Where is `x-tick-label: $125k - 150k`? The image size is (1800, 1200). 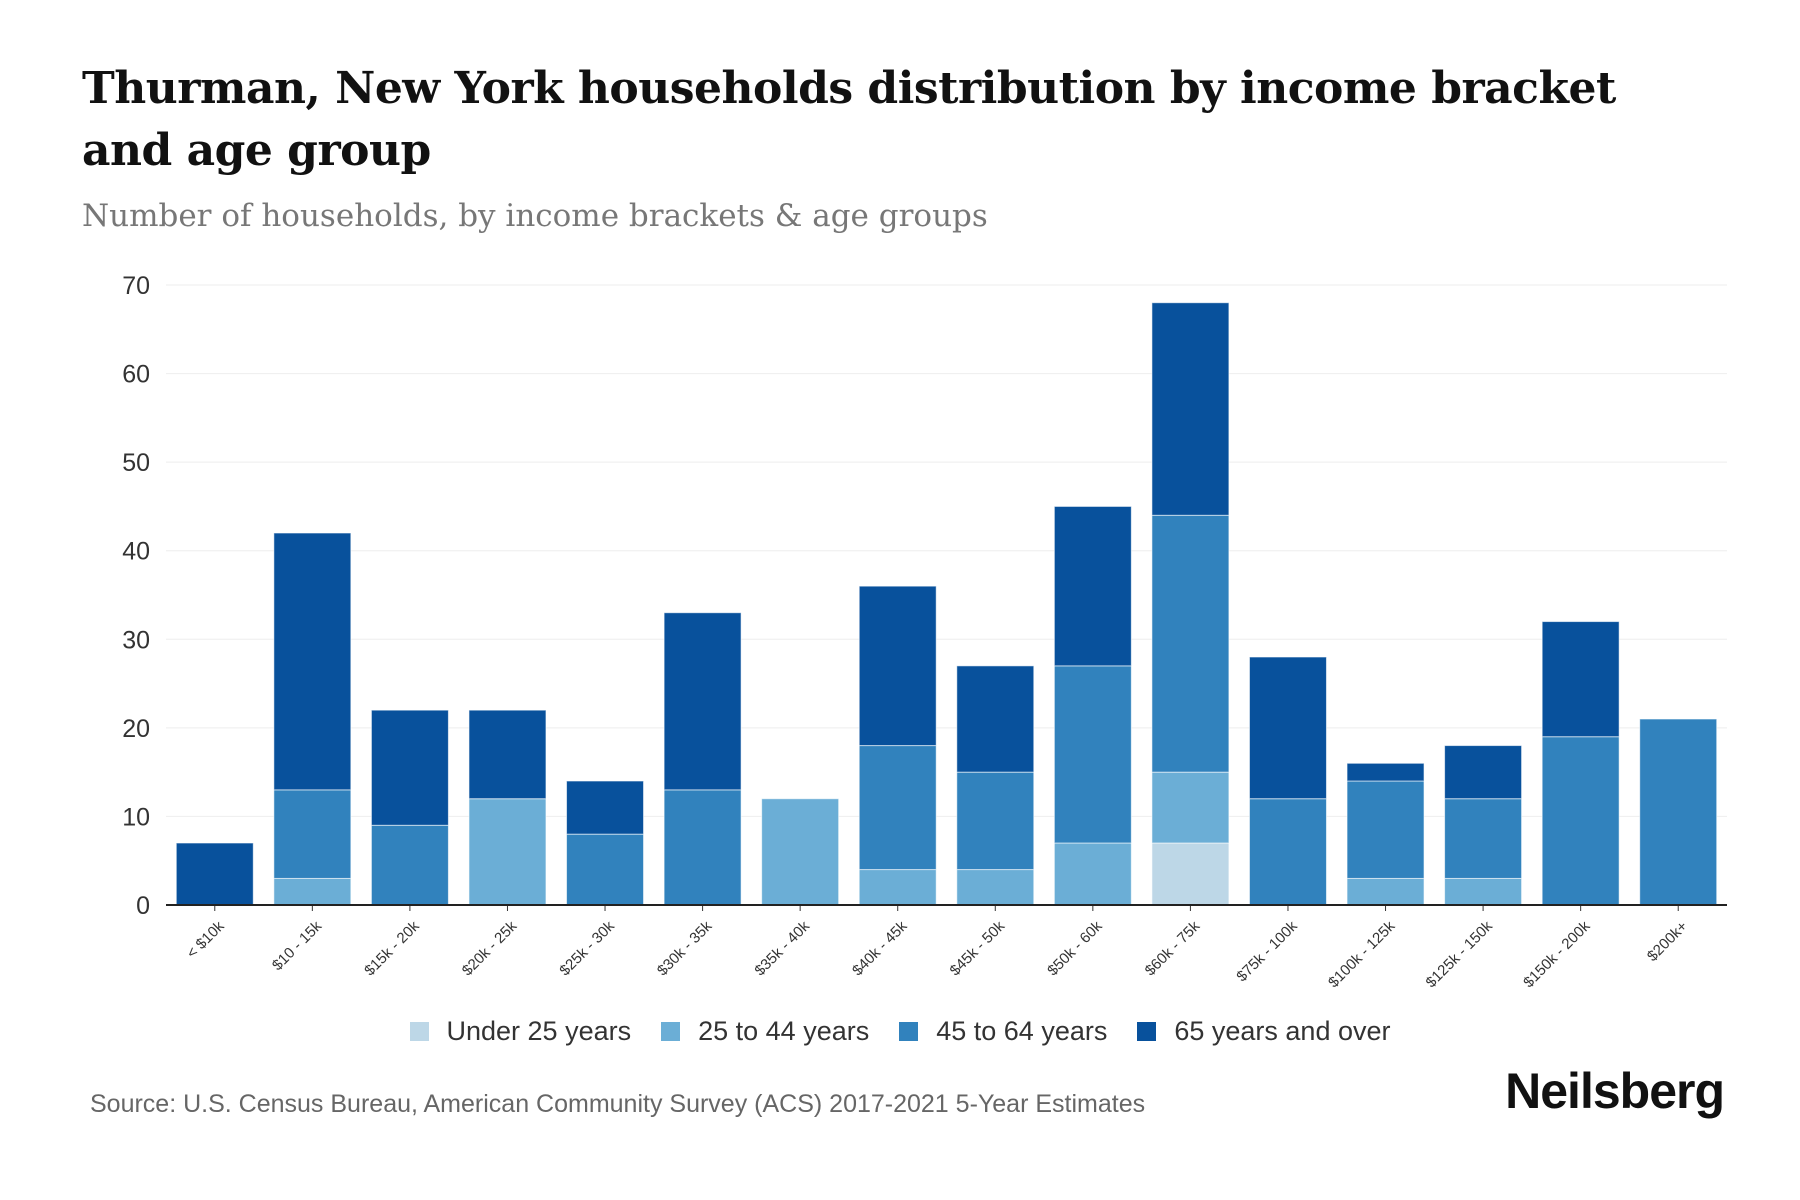
x-tick-label: $125k - 150k is located at coordinates (1460, 954).